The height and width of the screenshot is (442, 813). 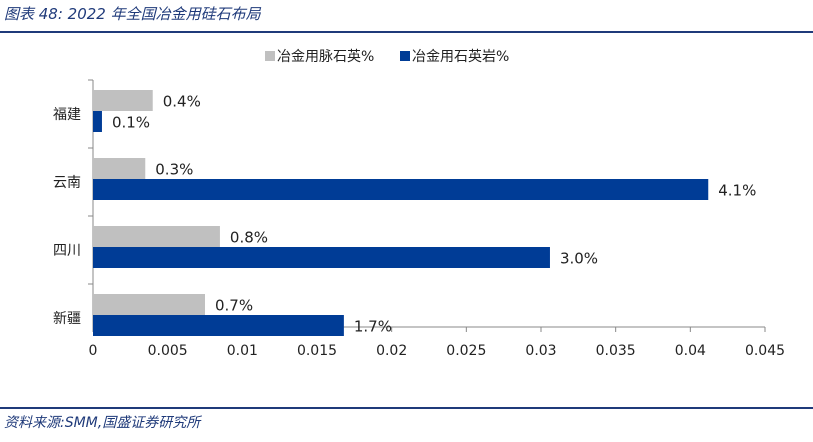 I want to click on source-note: 资料来源:SMM,国盛证券研究所, so click(x=102, y=423).